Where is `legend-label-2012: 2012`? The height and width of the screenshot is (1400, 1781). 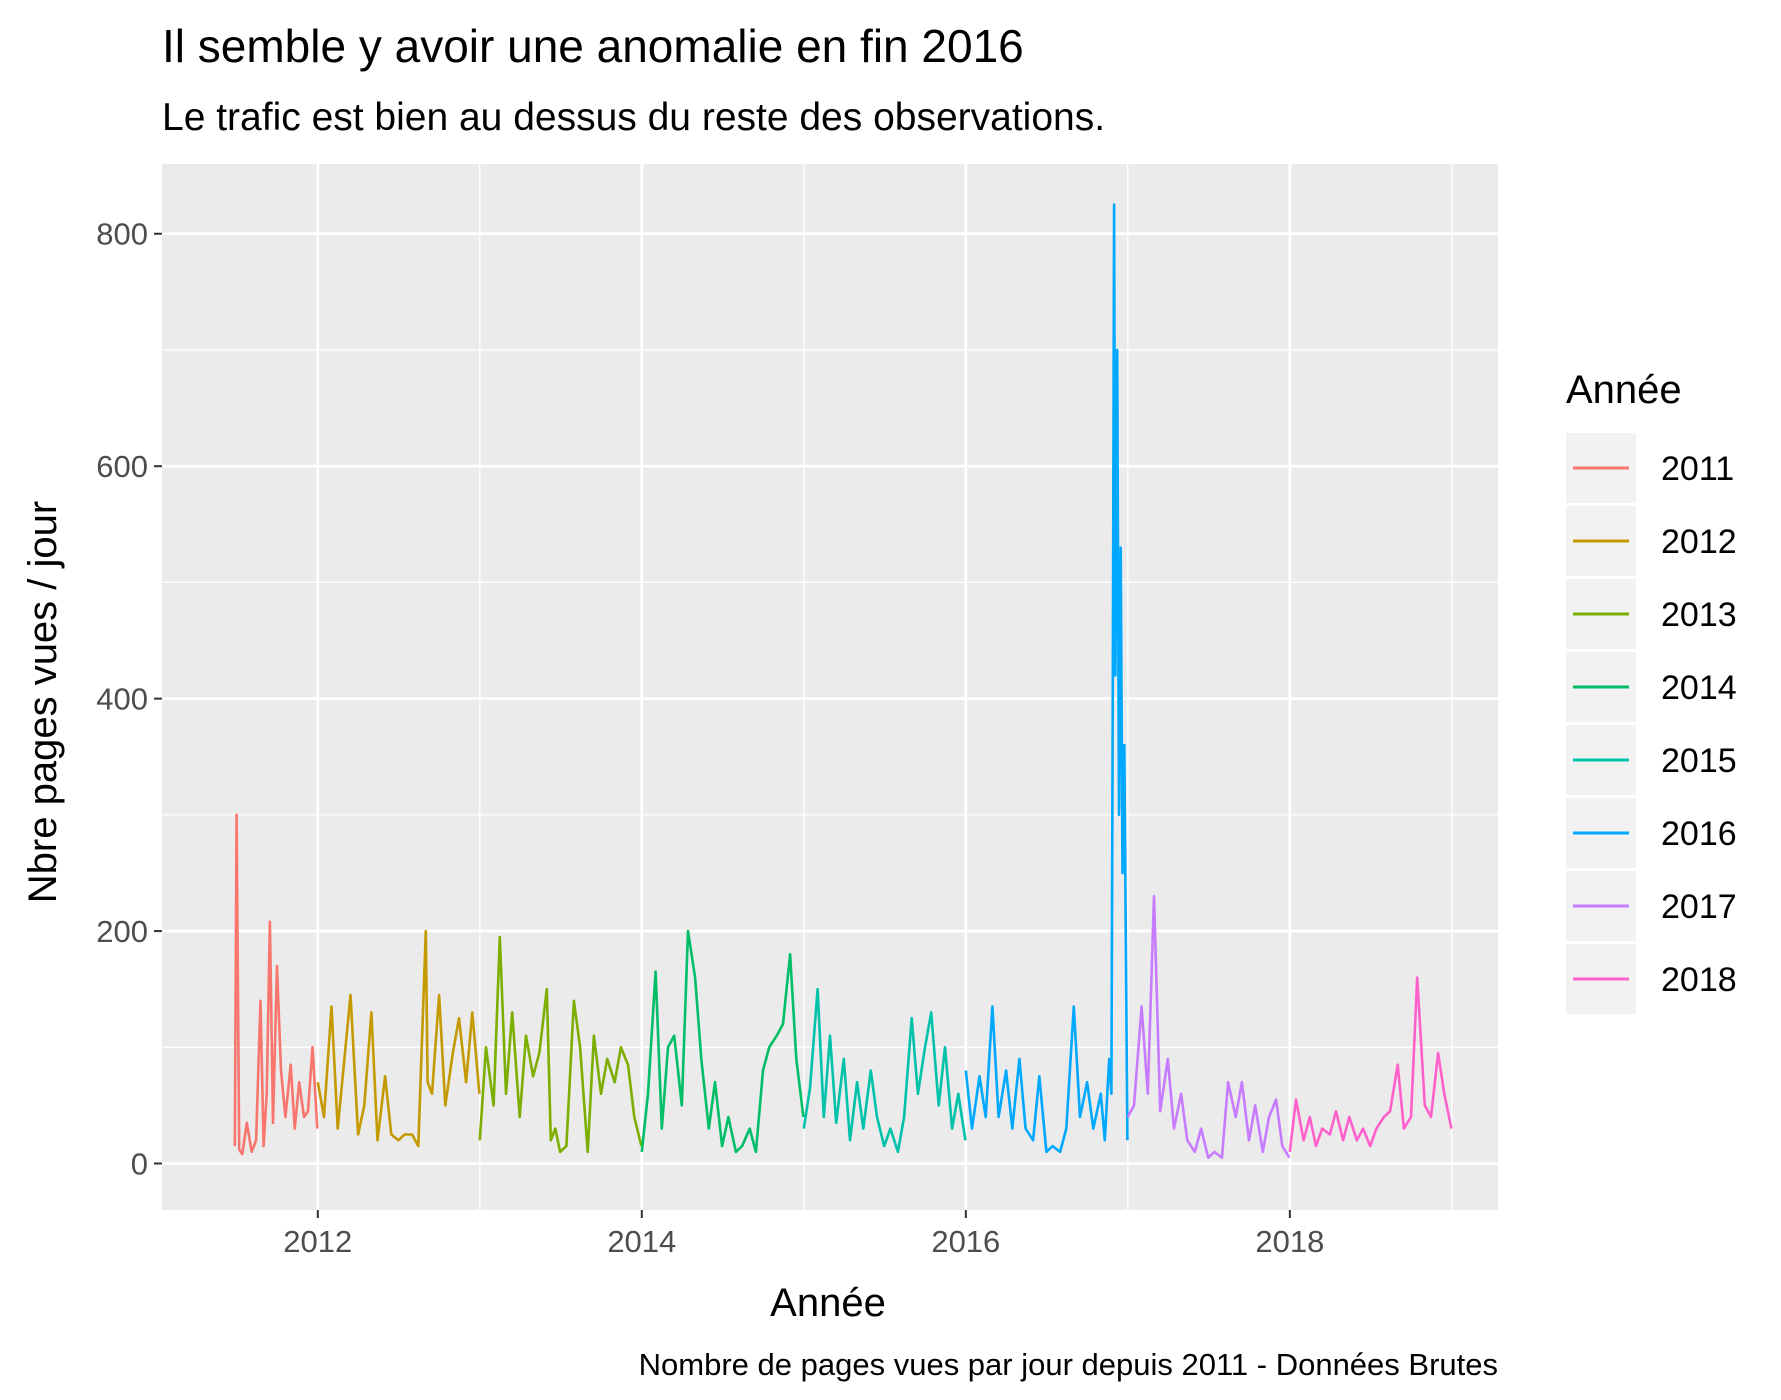
legend-label-2012: 2012 is located at coordinates (1699, 542).